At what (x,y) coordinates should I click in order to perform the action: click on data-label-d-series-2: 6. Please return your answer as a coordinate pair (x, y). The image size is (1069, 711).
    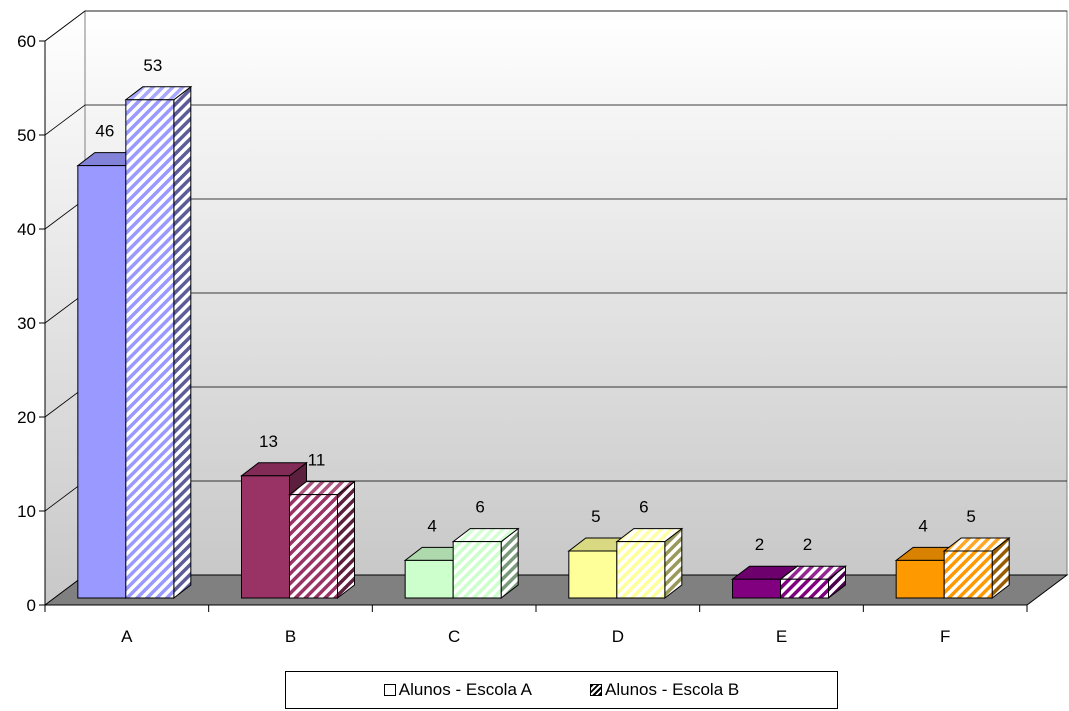
    Looking at the image, I should click on (643, 507).